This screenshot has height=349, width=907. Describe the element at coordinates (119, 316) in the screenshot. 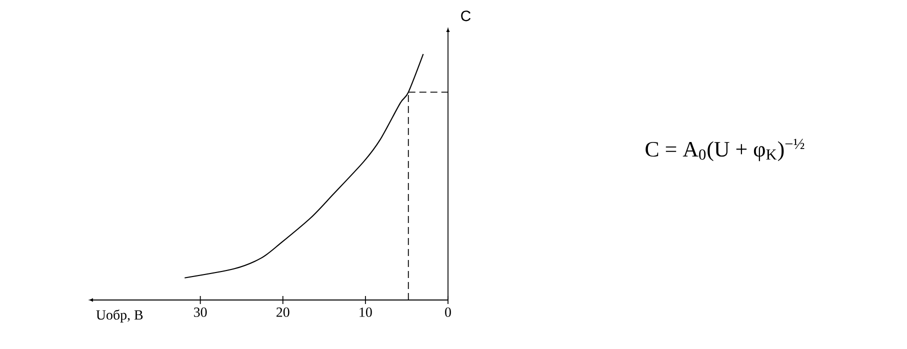

I see `x-axis-title: Uобр, В` at that location.